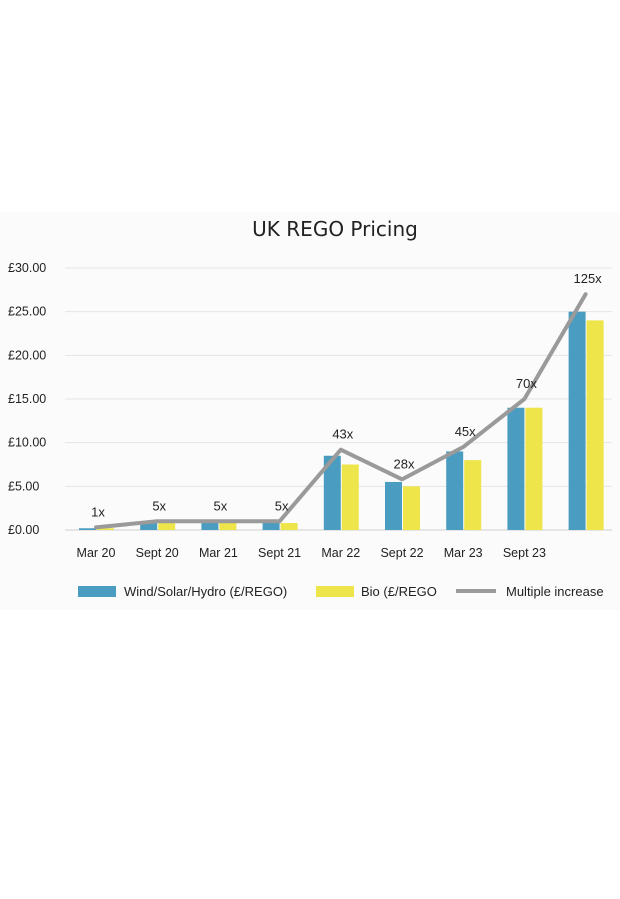 The image size is (620, 899). What do you see at coordinates (97, 591) in the screenshot?
I see `legend-swatch-wind-solar-hydro` at bounding box center [97, 591].